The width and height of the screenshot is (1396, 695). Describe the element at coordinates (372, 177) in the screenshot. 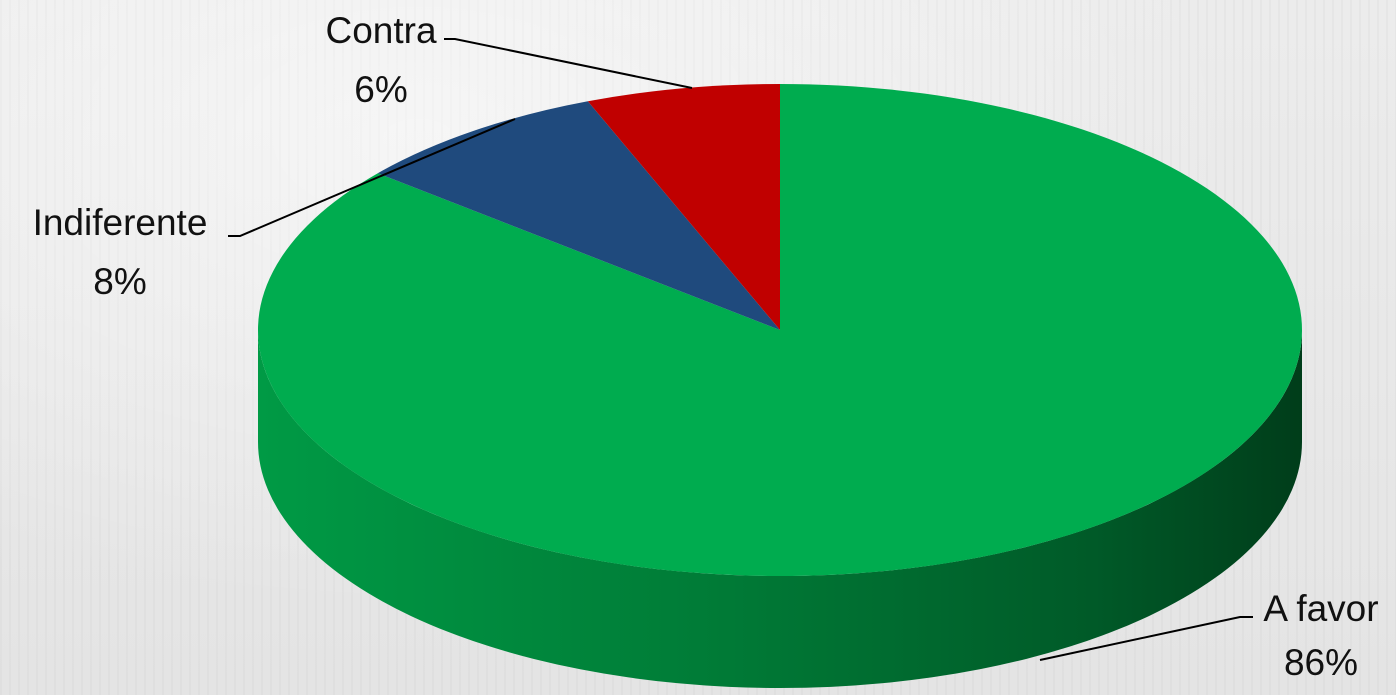

I see `leader-line-indiferente` at that location.